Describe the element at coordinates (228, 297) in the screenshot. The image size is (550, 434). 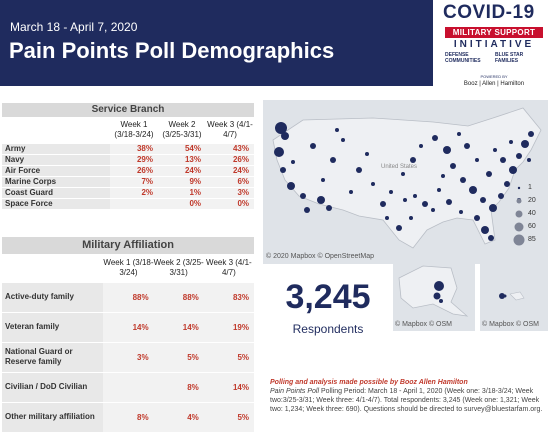
I see `cell-value: 83%` at that location.